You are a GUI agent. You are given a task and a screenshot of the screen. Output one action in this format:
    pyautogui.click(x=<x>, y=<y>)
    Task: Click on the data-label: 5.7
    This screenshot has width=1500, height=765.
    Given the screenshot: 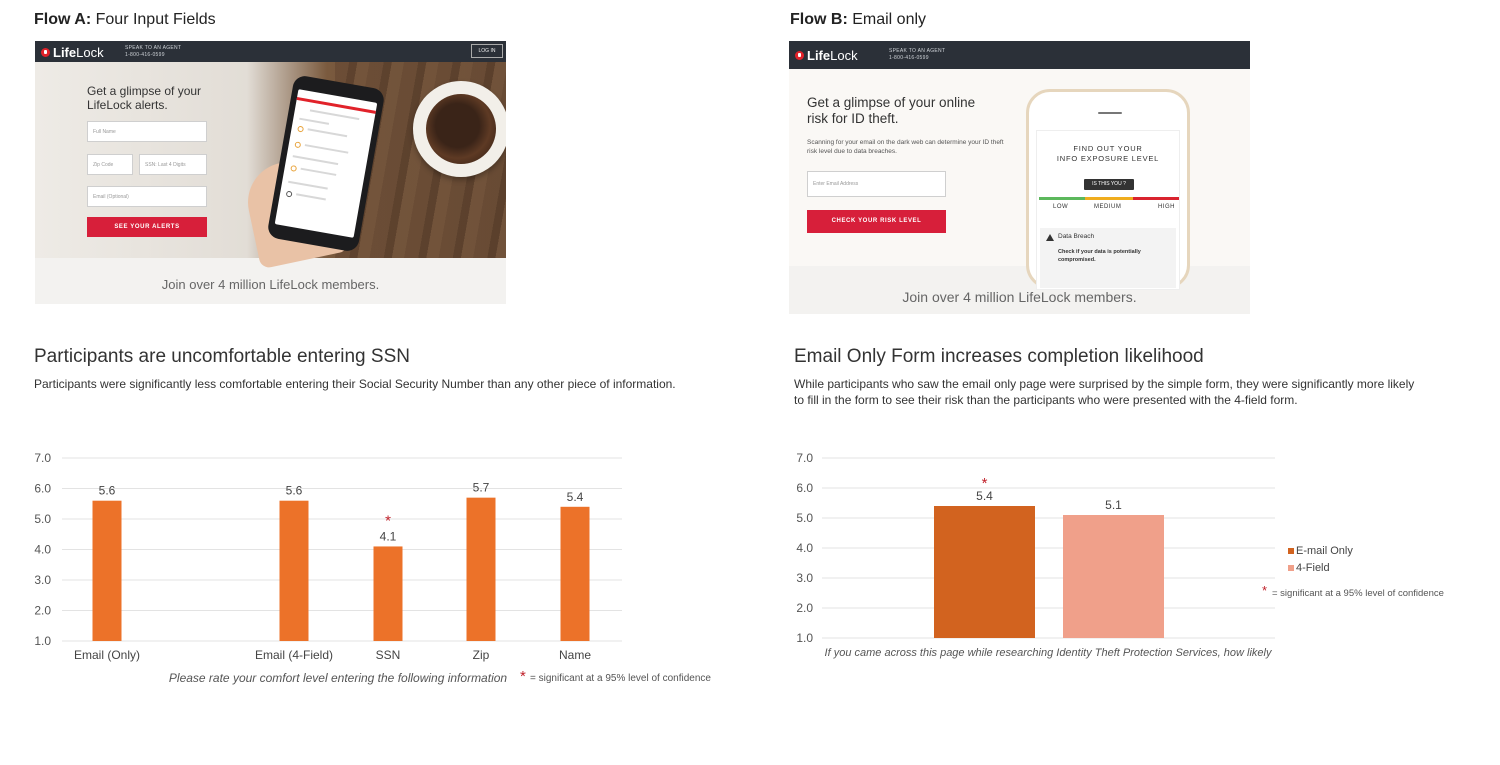 What is the action you would take?
    pyautogui.click(x=481, y=488)
    